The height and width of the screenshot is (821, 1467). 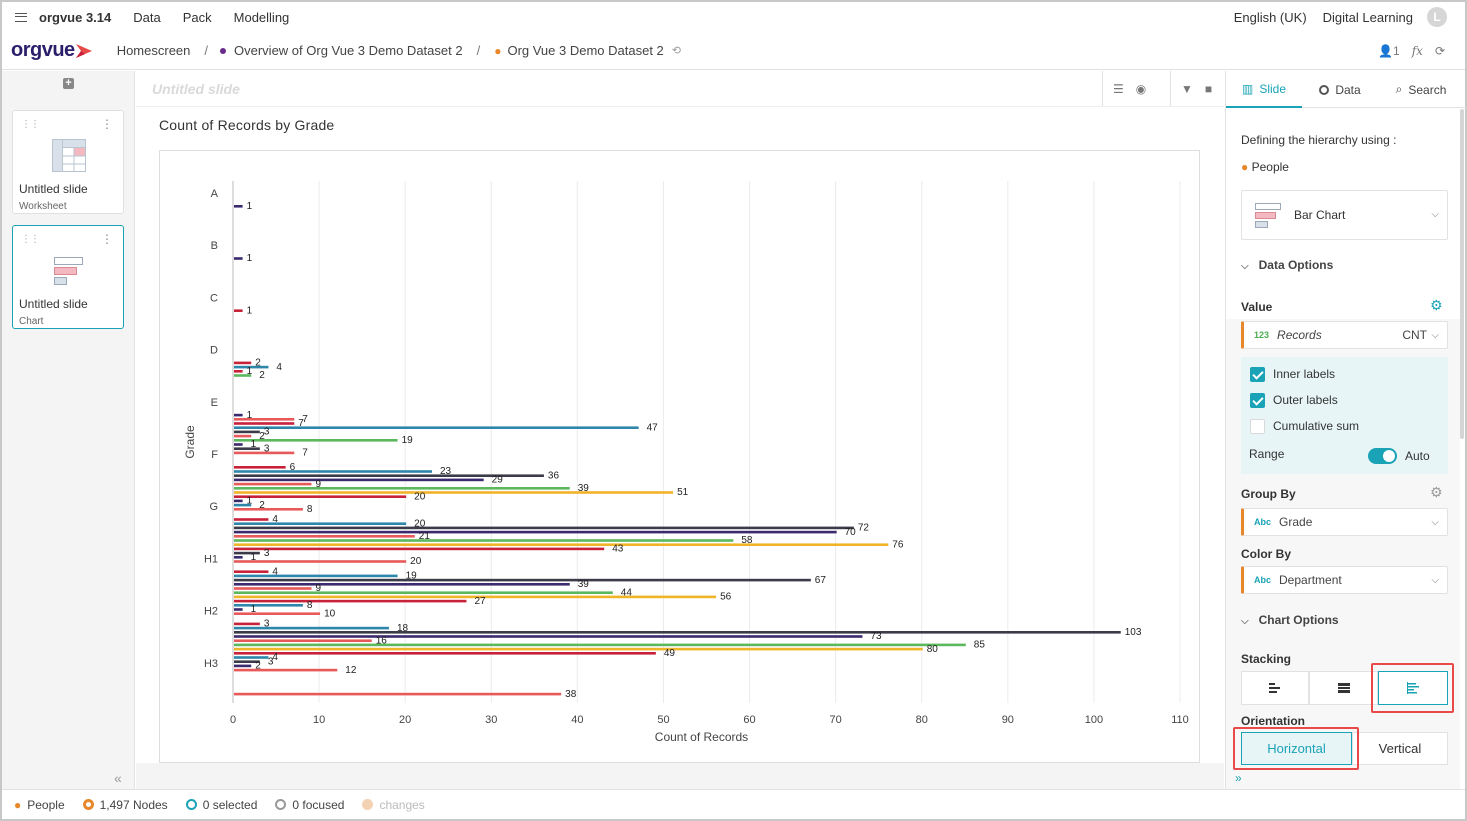 I want to click on bar-value-label: 58, so click(x=747, y=540).